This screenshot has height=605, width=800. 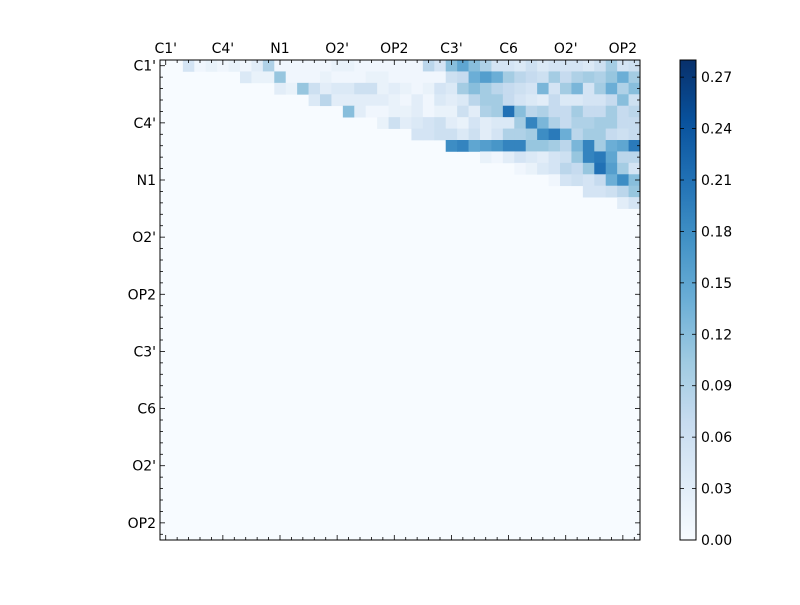 What do you see at coordinates (716, 130) in the screenshot?
I see `colorbar-tick-label: 0.24` at bounding box center [716, 130].